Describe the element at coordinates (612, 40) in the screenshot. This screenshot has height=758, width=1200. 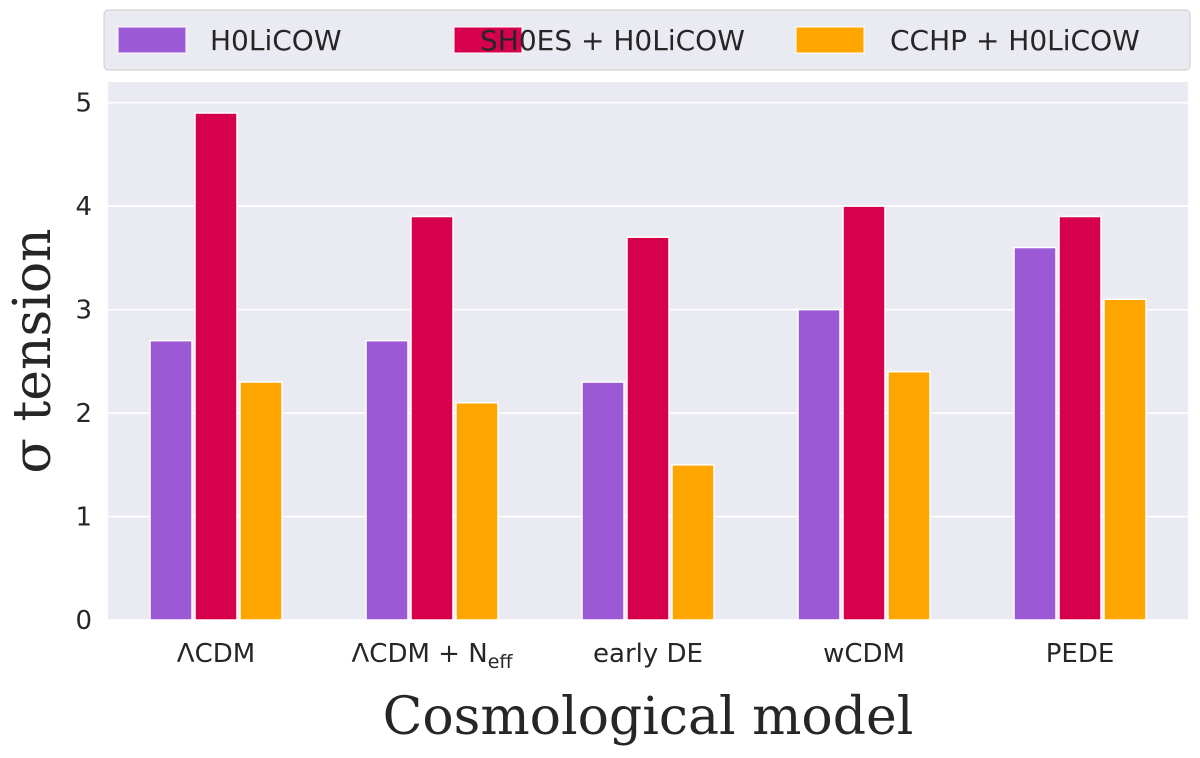
I see `legend-label: SH0ES + H0LiCOW` at that location.